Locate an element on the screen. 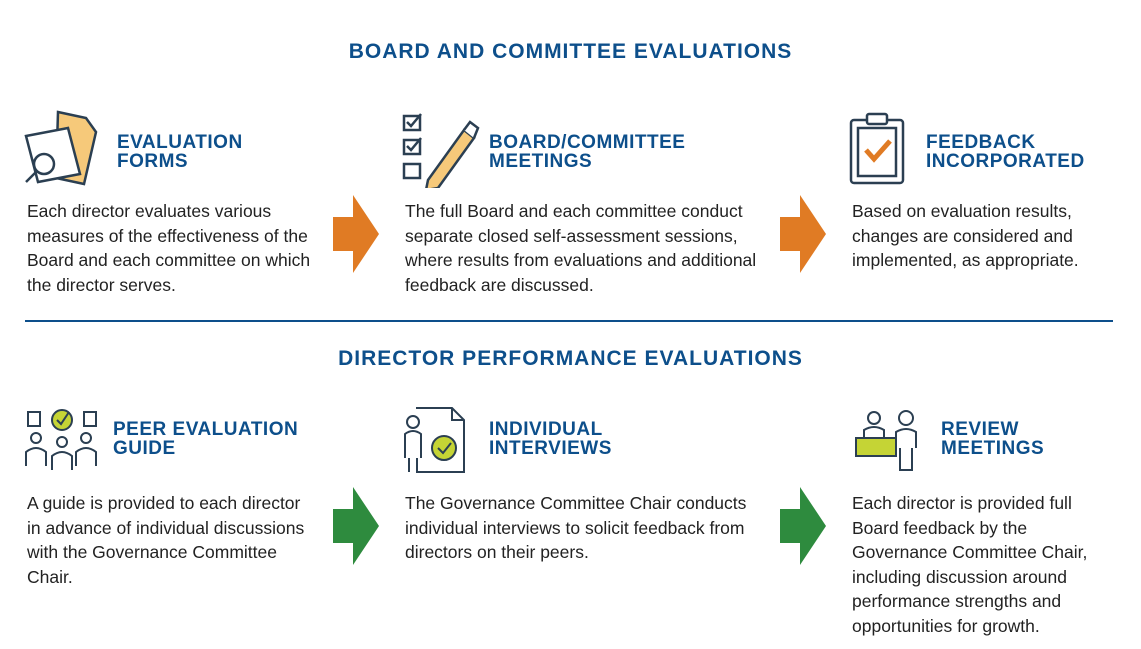  step-heading: BOARD/COMMITTEE MEETINGS is located at coordinates (587, 152).